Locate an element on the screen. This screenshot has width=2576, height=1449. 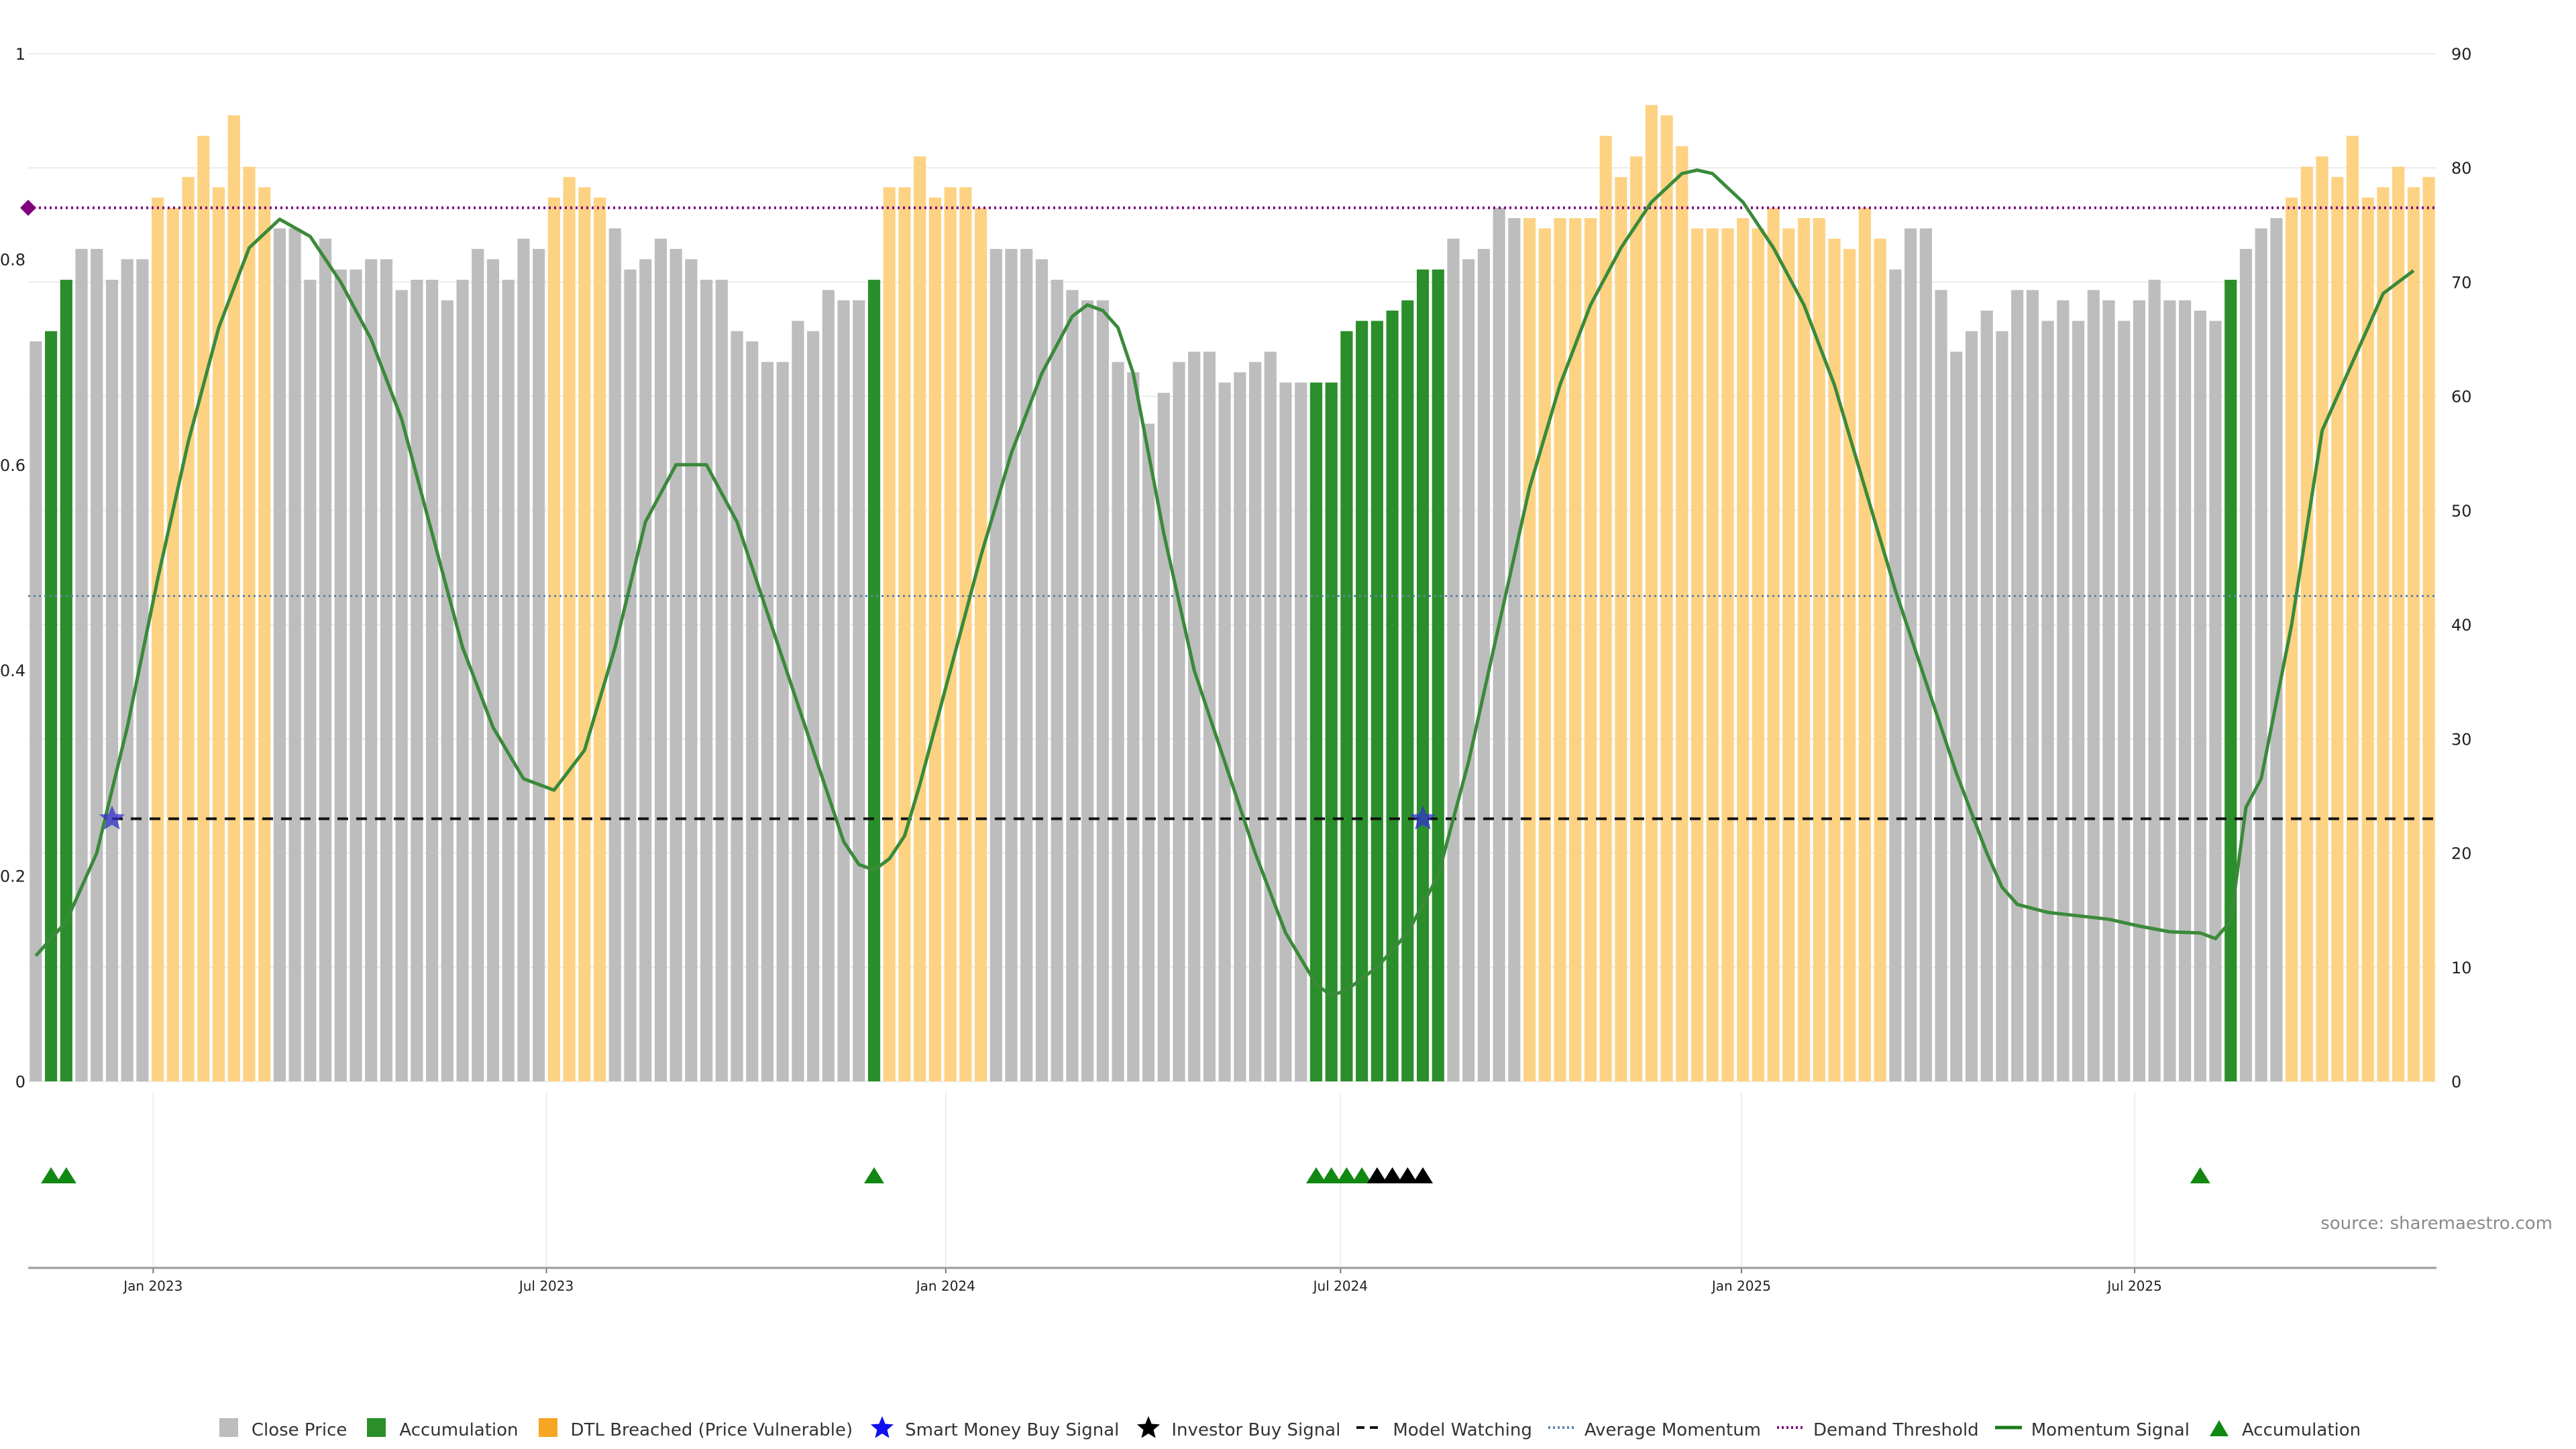
legend-symbol-dot-purple is located at coordinates (1791, 1429).